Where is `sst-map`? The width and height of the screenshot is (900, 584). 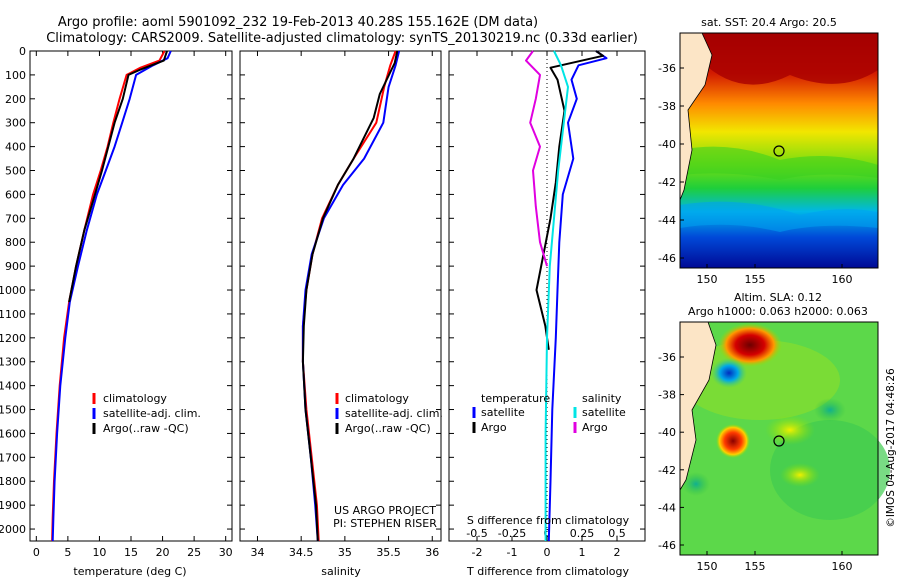 sst-map is located at coordinates (779, 150).